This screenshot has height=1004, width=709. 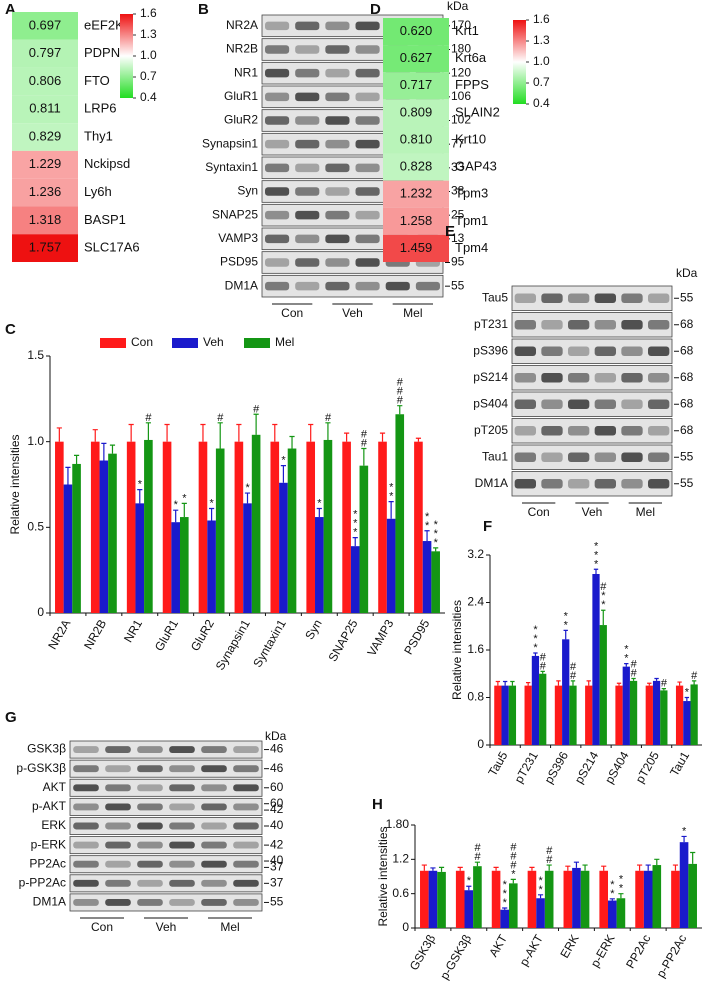 What do you see at coordinates (212, 501) in the screenshot?
I see `significance-mark: *` at bounding box center [212, 501].